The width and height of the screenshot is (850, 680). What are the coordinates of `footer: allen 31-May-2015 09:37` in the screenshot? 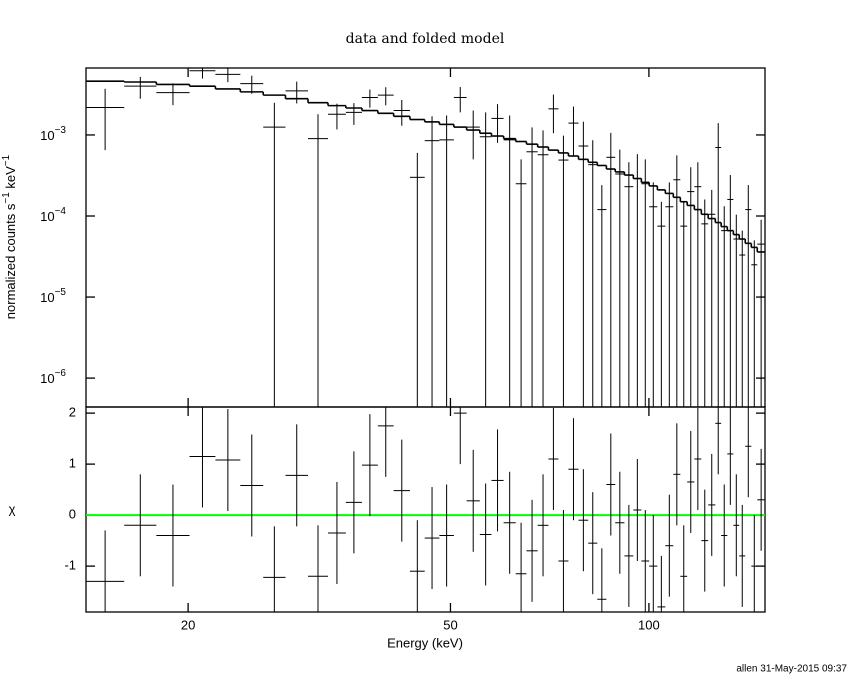 It's located at (791, 669).